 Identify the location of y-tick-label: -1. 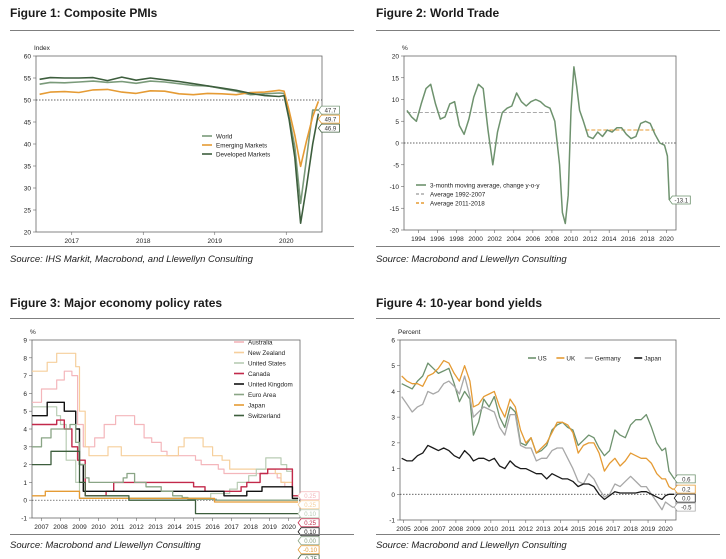
(24, 519).